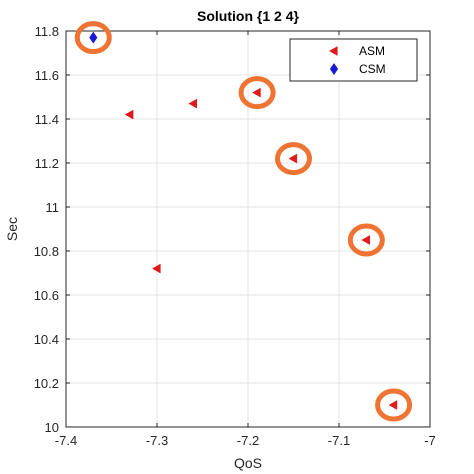 This screenshot has width=474, height=474. What do you see at coordinates (47, 75) in the screenshot?
I see `y-tick-label: 11.6` at bounding box center [47, 75].